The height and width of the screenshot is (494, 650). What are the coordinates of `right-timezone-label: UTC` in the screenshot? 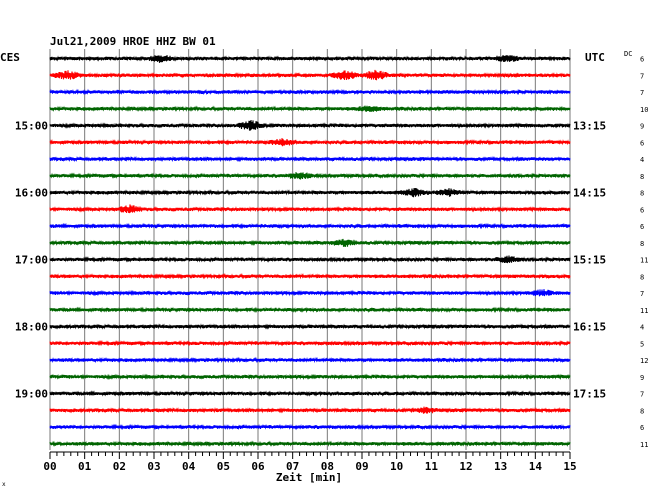 It's located at (595, 57).